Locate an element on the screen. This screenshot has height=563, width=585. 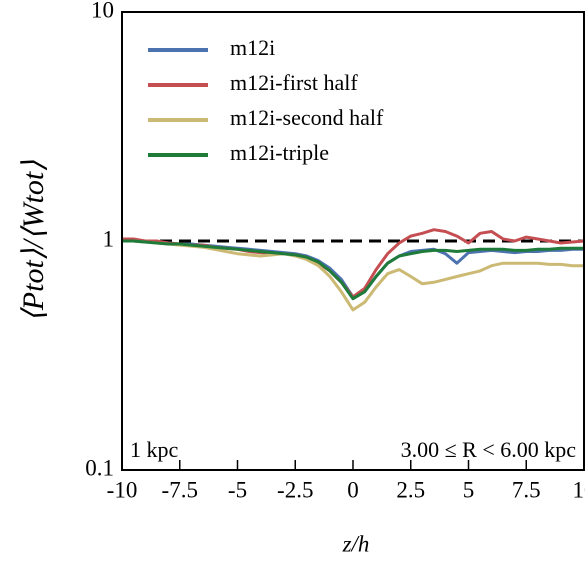
x-tick-label: -5 is located at coordinates (237, 489).